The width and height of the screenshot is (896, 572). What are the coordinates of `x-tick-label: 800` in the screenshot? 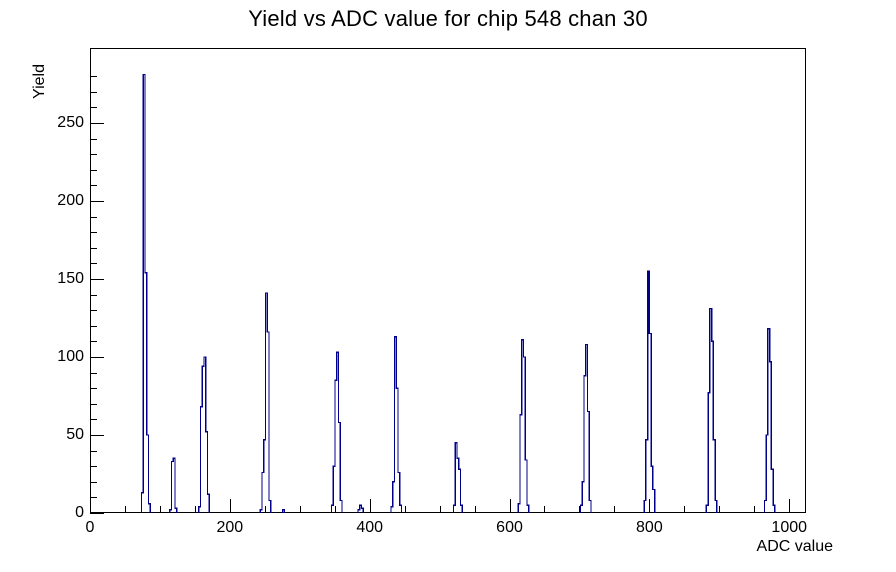 It's located at (649, 527).